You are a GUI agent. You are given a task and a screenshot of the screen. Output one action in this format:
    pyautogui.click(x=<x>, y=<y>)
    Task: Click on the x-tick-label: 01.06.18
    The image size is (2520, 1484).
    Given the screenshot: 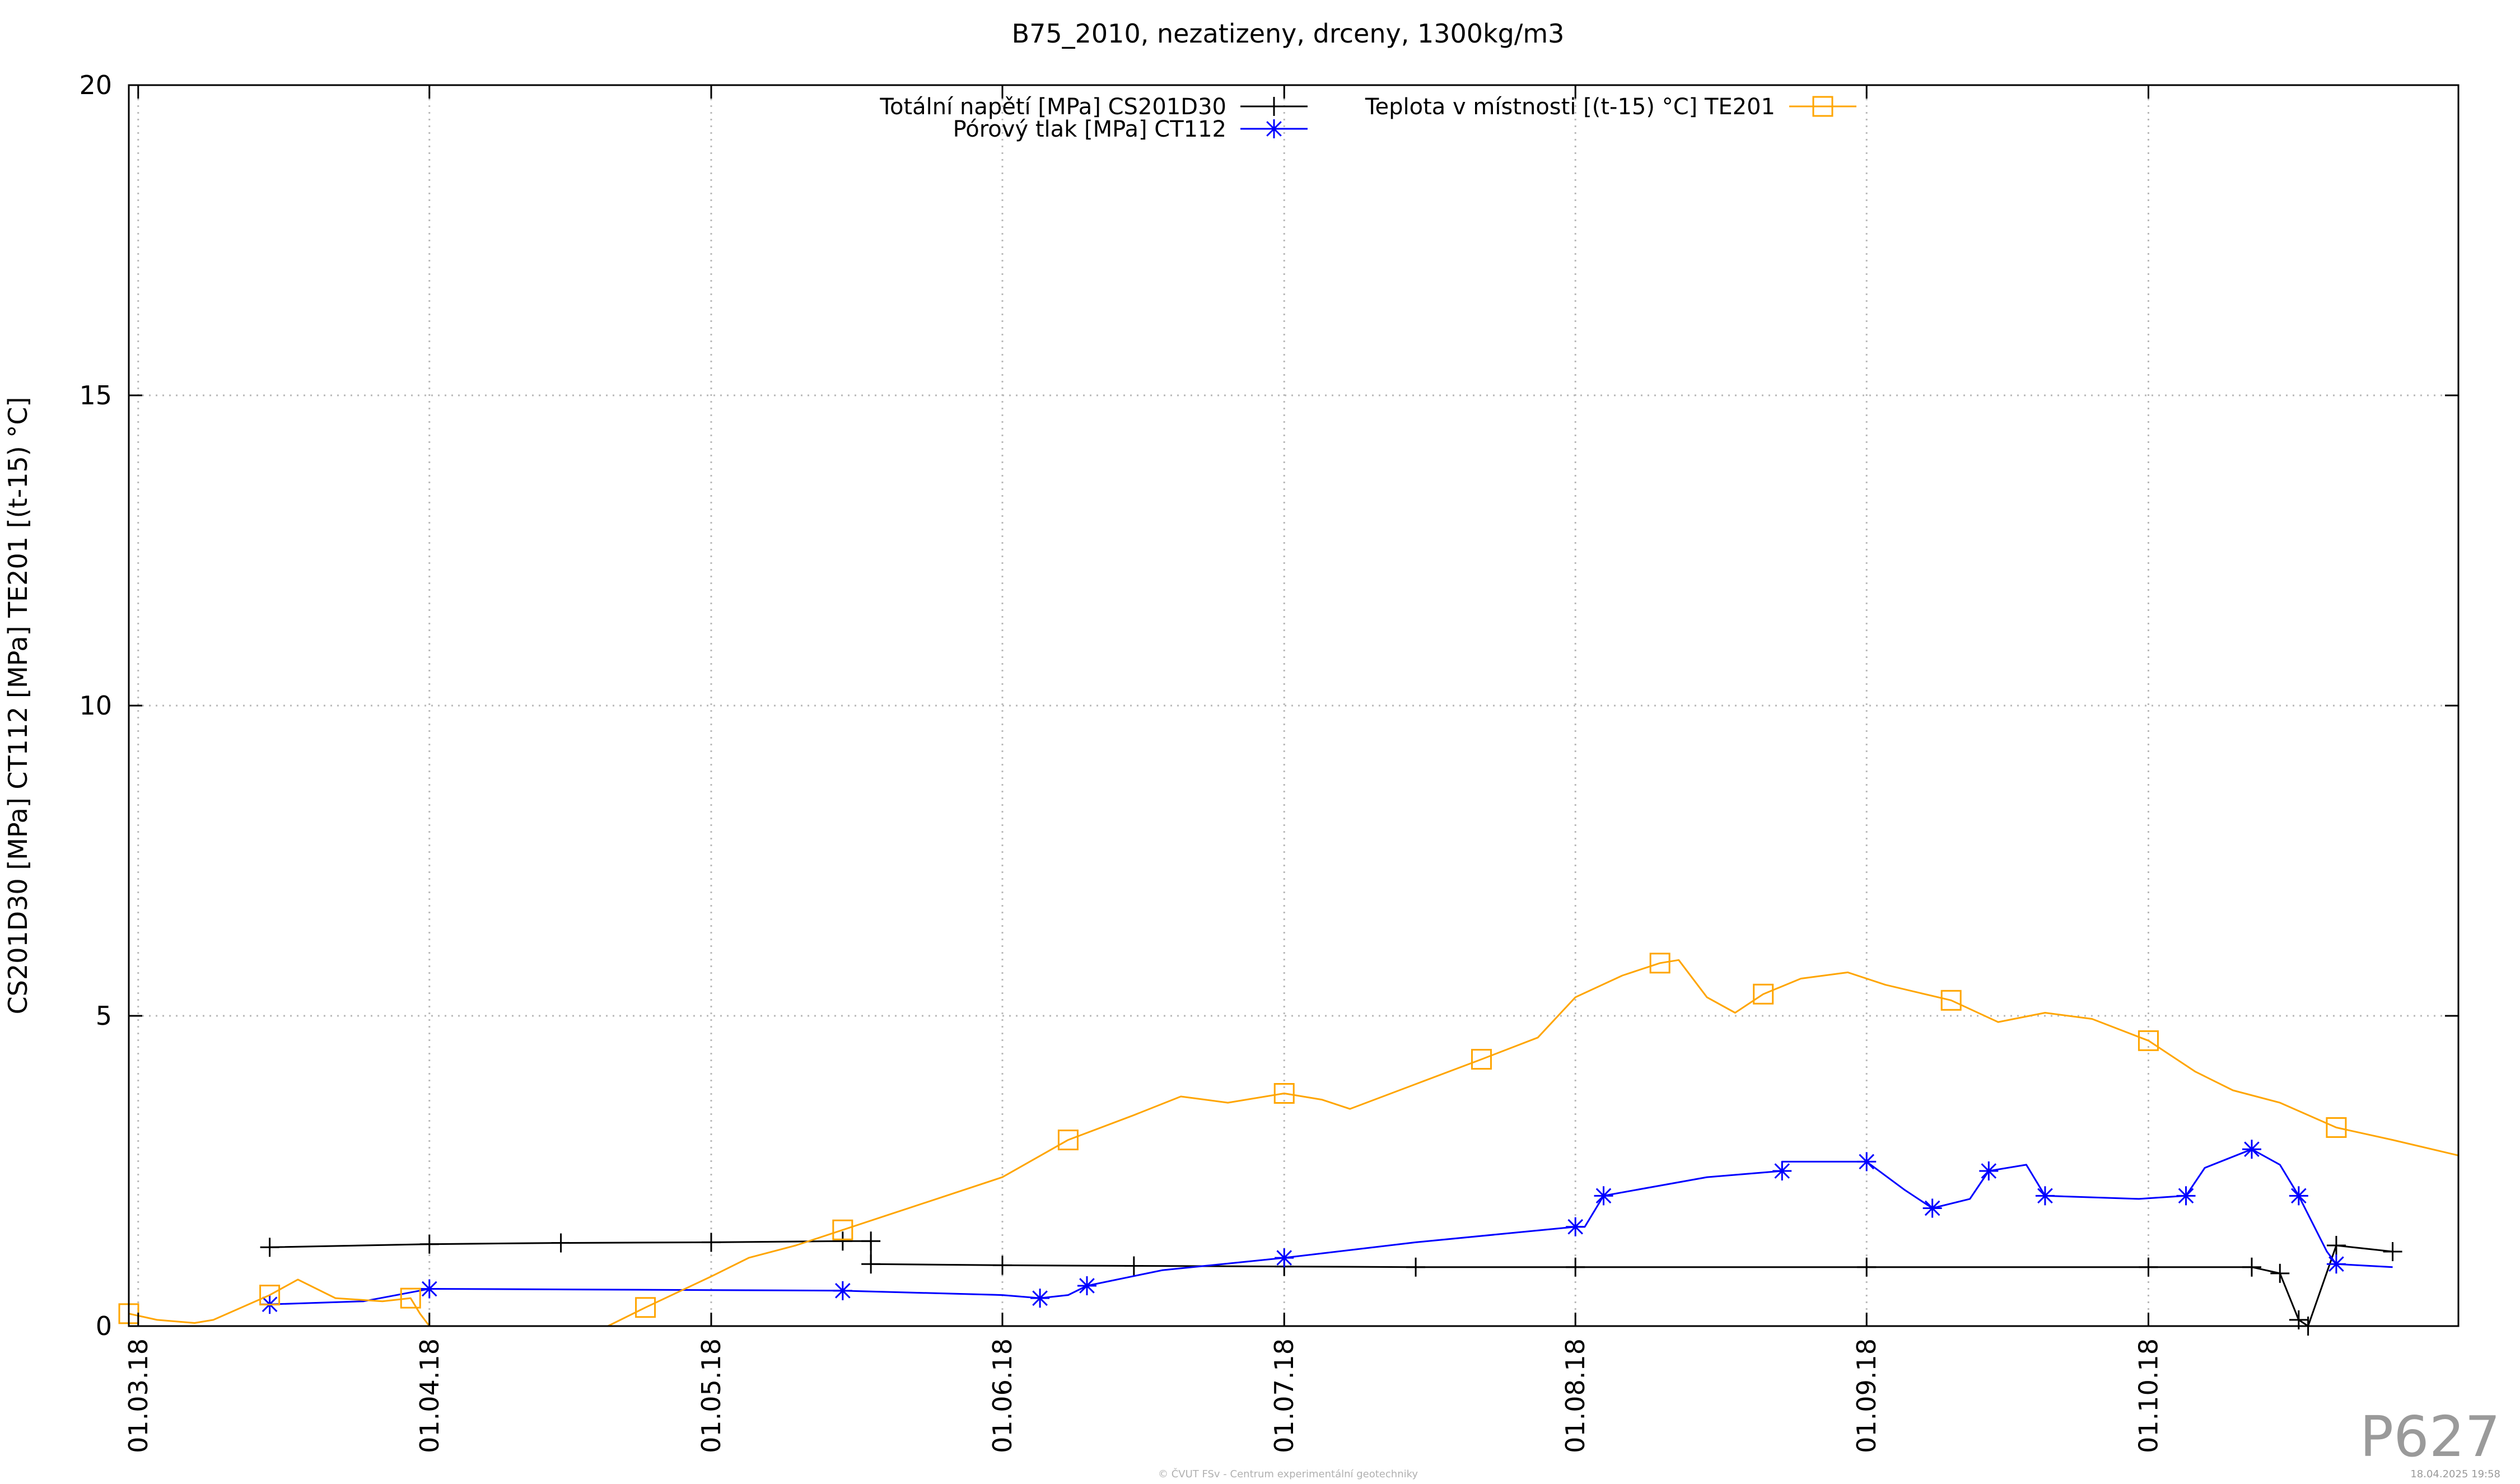 What is the action you would take?
    pyautogui.click(x=1003, y=1396)
    